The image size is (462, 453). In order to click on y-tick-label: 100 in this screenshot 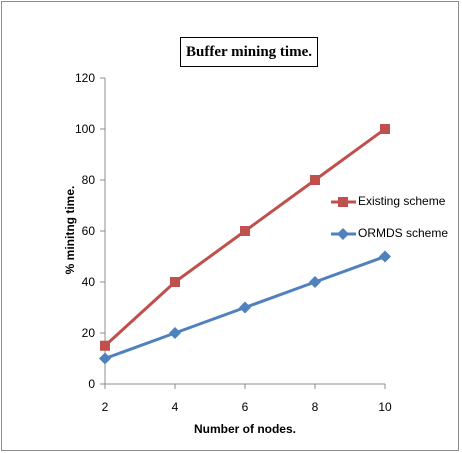, I will do `click(85, 129)`.